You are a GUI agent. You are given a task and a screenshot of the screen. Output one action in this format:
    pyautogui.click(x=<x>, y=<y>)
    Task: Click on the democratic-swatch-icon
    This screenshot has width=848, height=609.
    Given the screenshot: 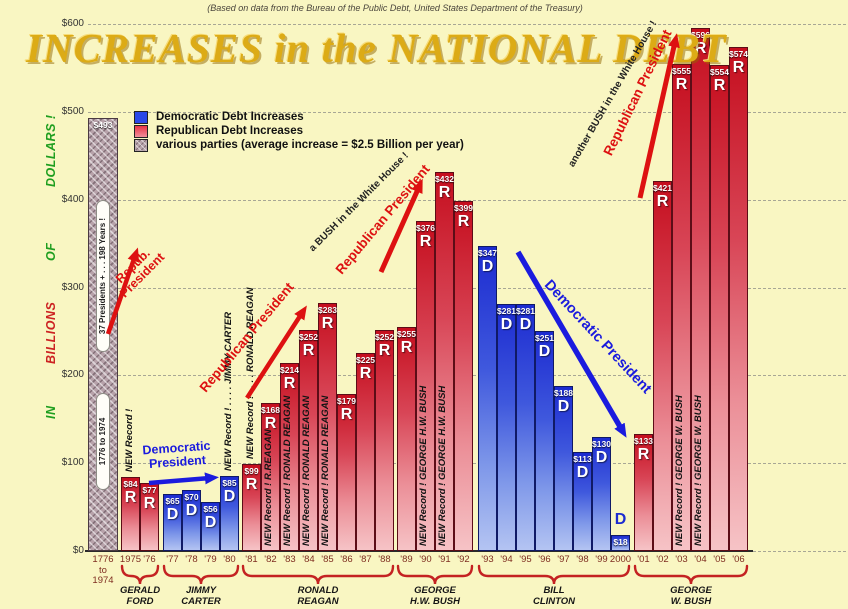 What is the action you would take?
    pyautogui.click(x=141, y=117)
    